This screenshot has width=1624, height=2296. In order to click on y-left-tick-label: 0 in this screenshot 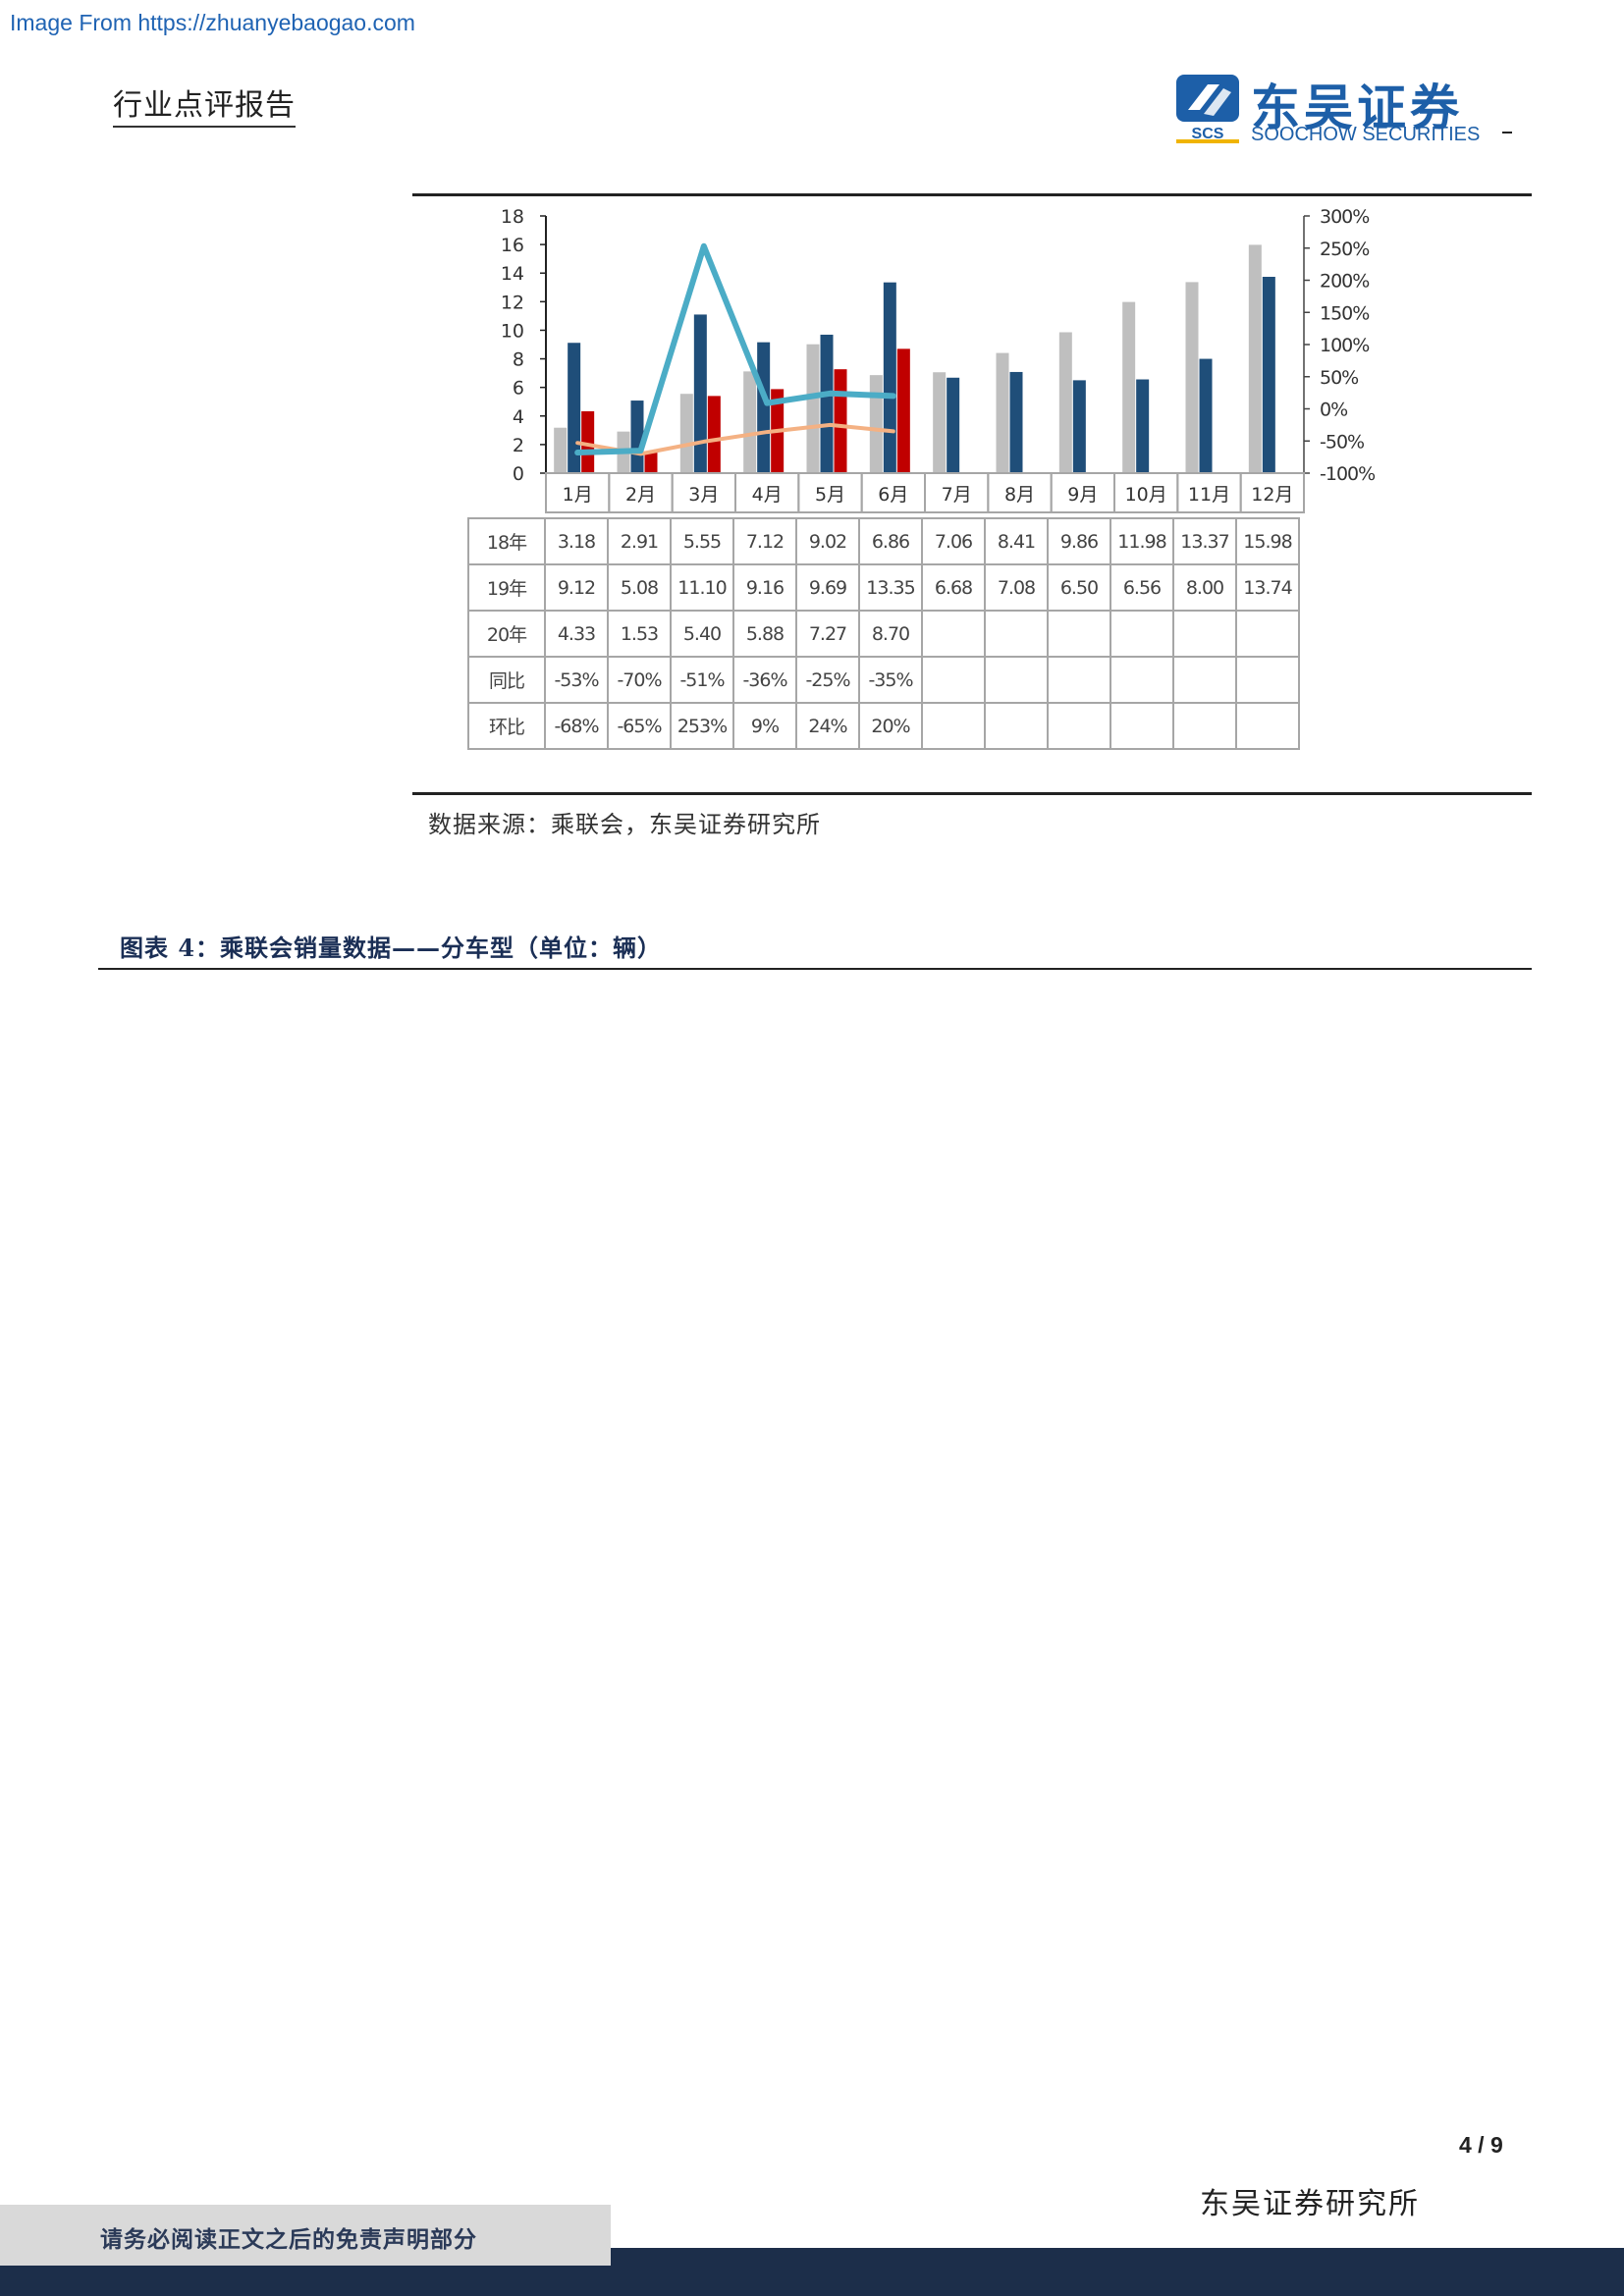, I will do `click(518, 474)`.